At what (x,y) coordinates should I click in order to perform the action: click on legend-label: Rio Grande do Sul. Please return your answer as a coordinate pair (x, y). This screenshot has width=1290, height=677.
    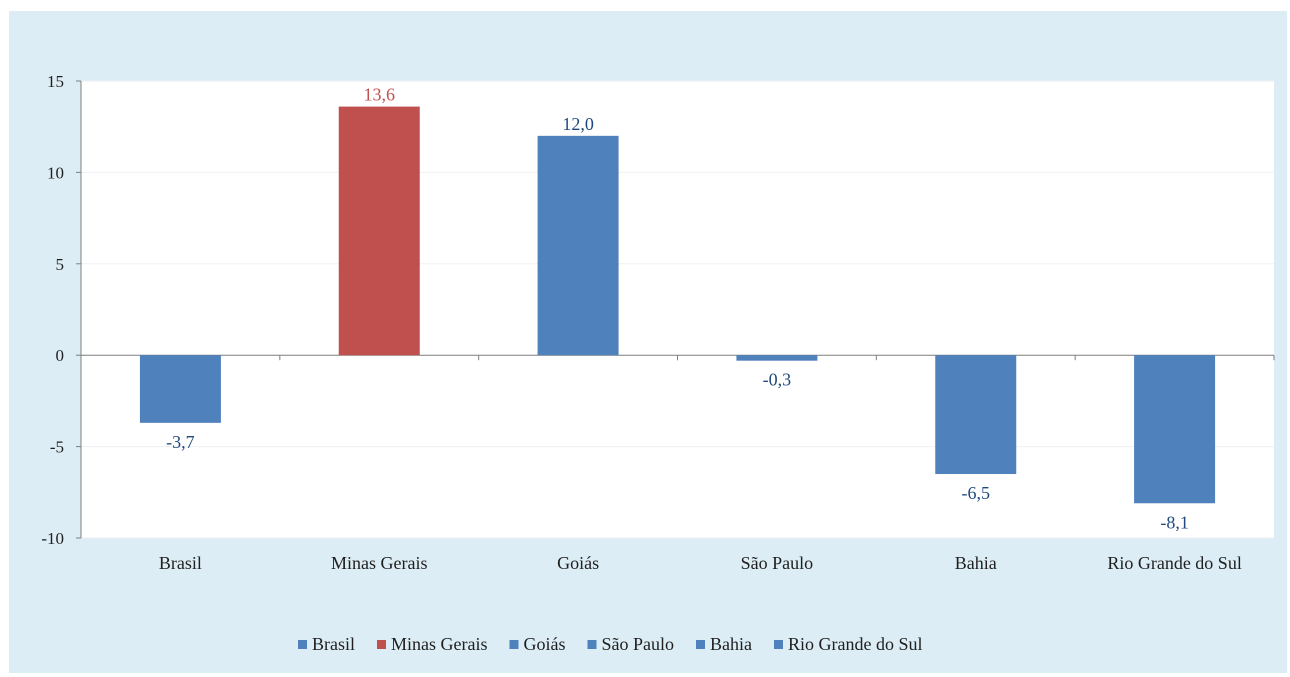
    Looking at the image, I should click on (855, 644).